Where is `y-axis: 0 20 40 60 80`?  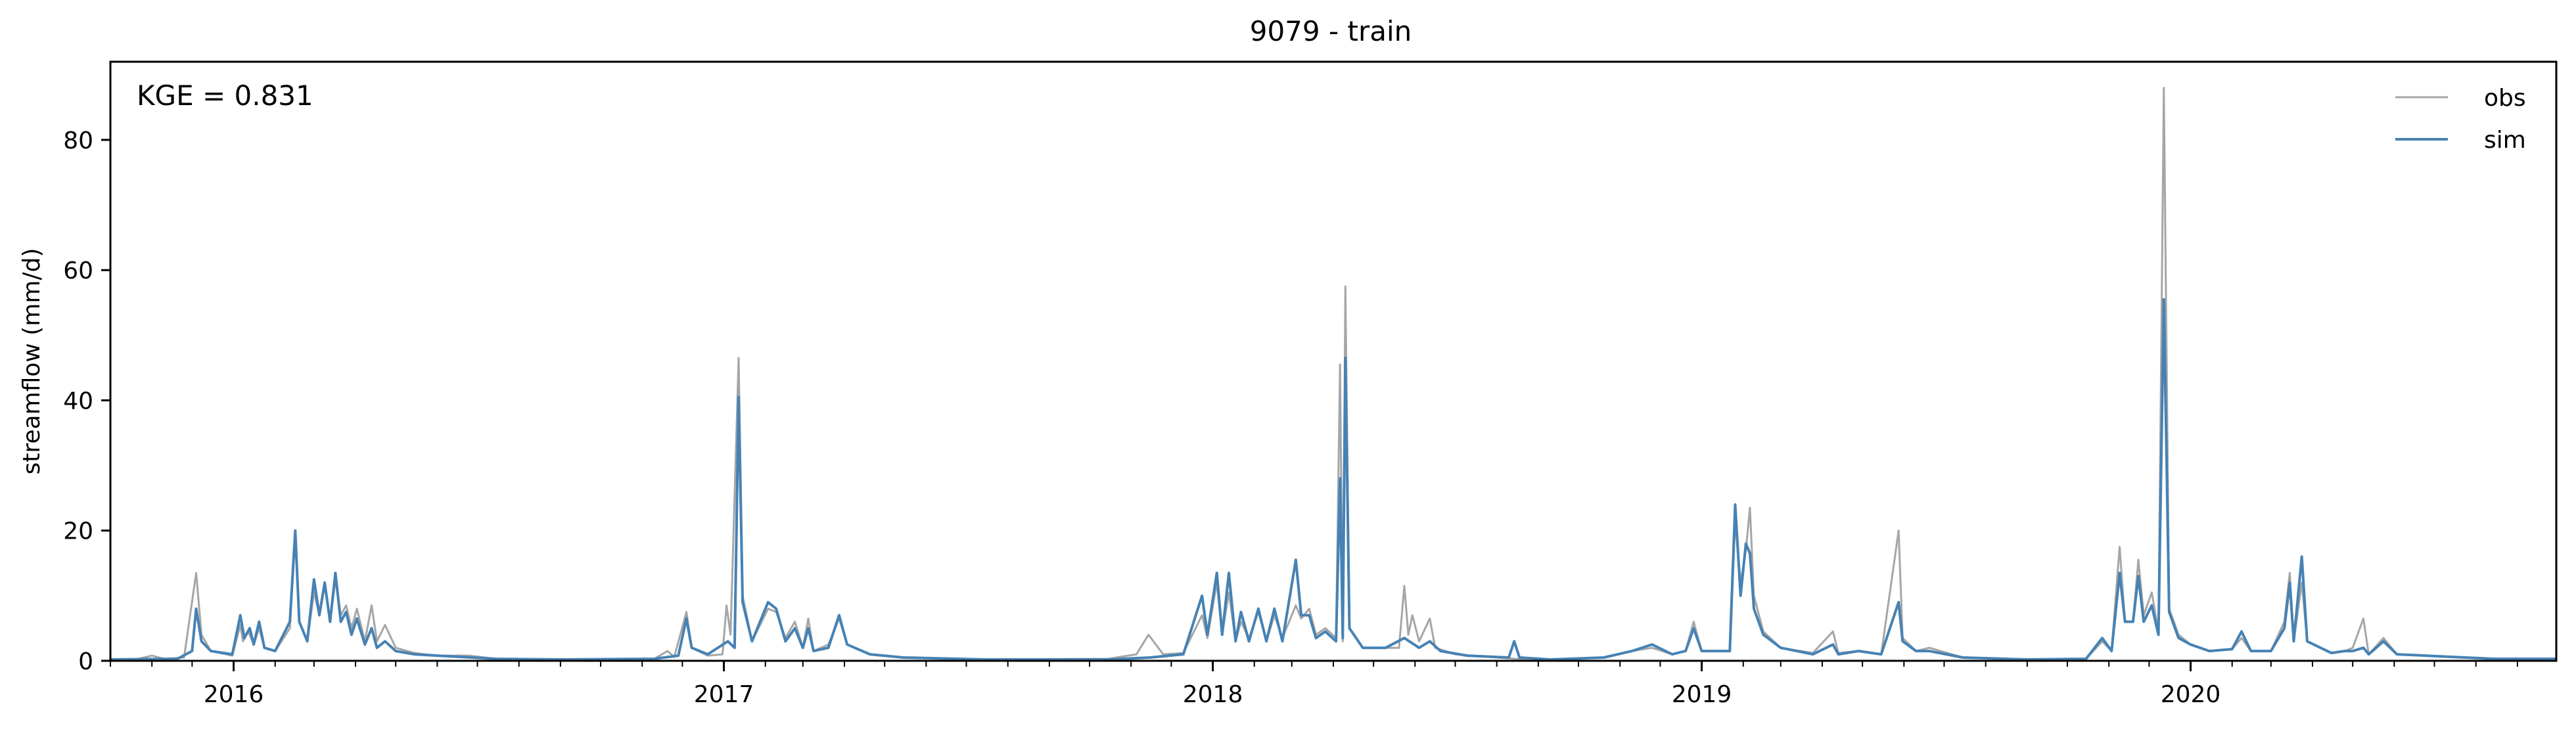
y-axis: 0 20 40 60 80 is located at coordinates (87, 401).